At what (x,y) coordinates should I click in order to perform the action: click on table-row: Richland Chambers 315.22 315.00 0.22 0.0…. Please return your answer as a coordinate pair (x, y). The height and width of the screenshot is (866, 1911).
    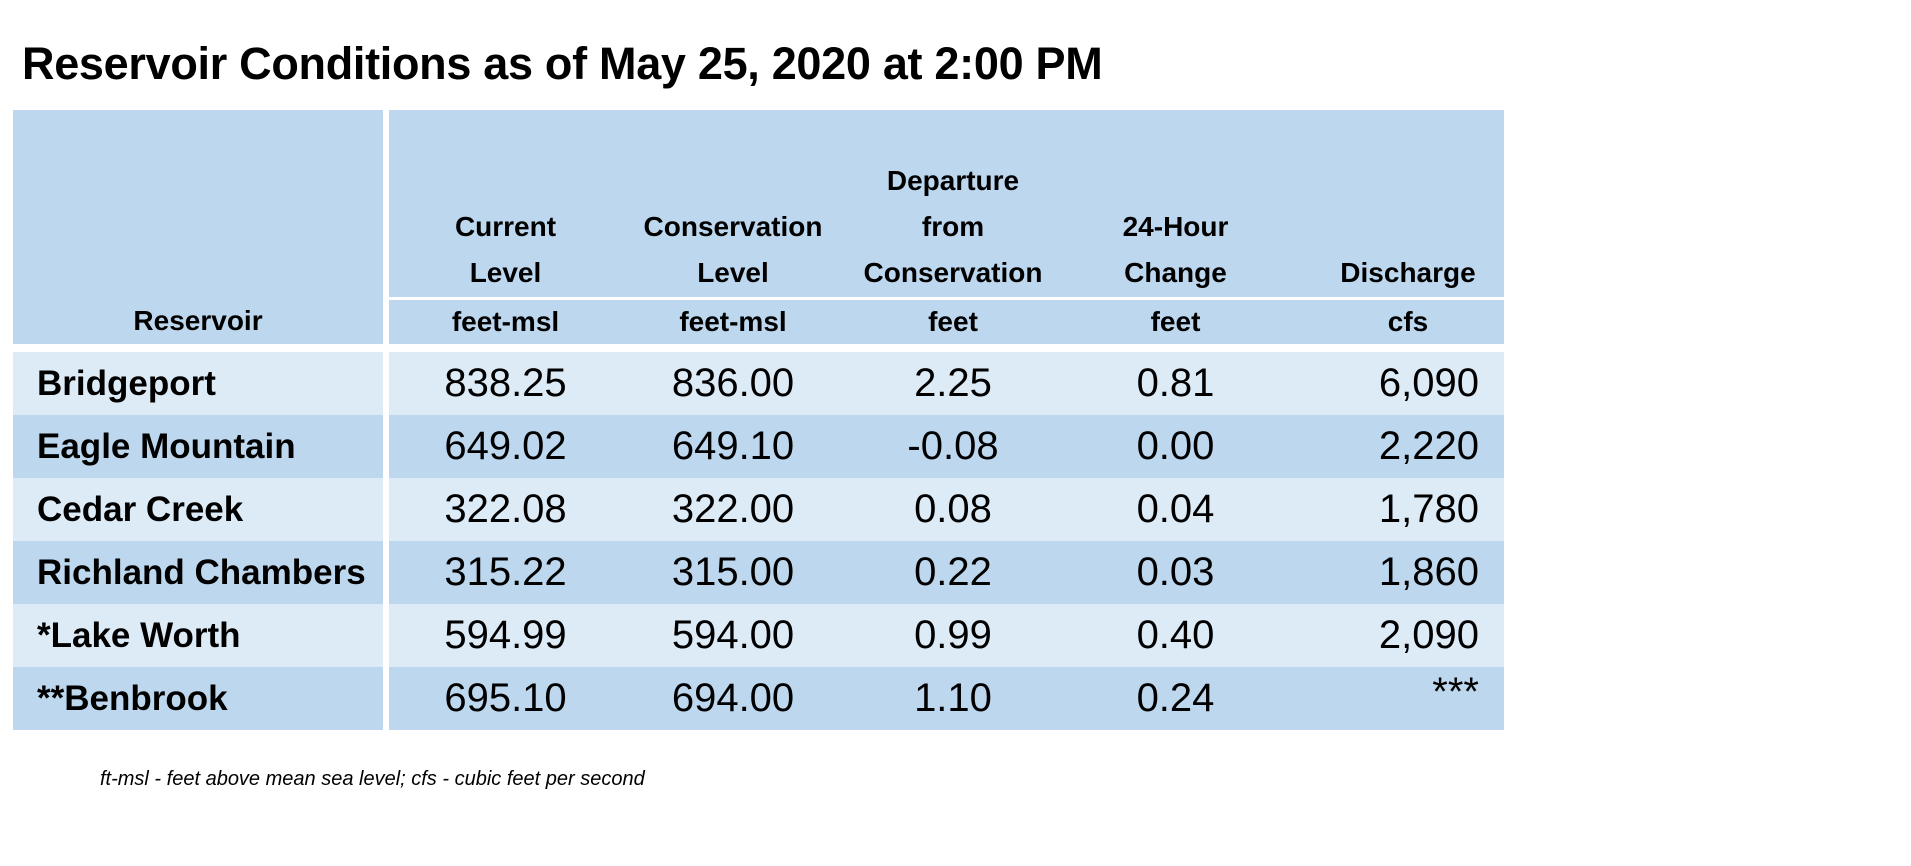
    Looking at the image, I should click on (758, 572).